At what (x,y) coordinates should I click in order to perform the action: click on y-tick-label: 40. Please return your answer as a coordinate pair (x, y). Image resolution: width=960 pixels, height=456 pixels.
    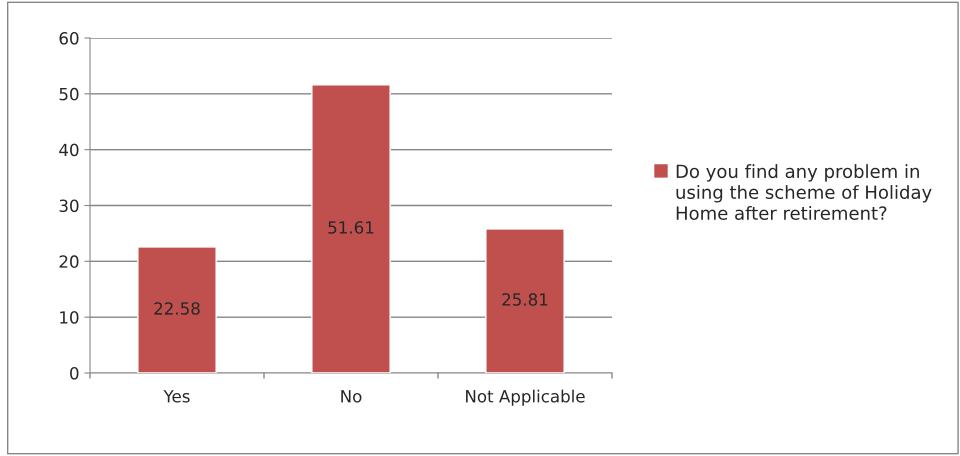
    Looking at the image, I should click on (68, 150).